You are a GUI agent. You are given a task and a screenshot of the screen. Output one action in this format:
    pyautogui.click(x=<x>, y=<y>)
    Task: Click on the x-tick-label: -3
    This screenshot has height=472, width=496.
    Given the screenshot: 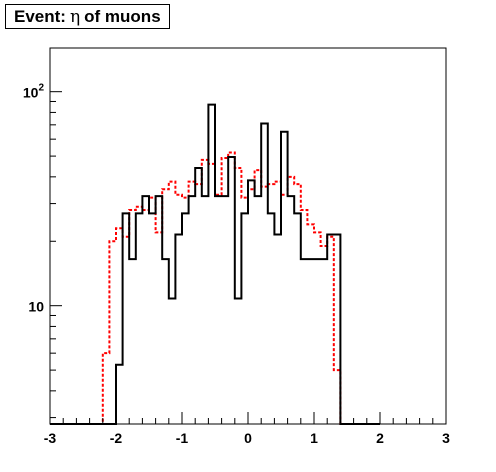 What is the action you would take?
    pyautogui.click(x=50, y=438)
    